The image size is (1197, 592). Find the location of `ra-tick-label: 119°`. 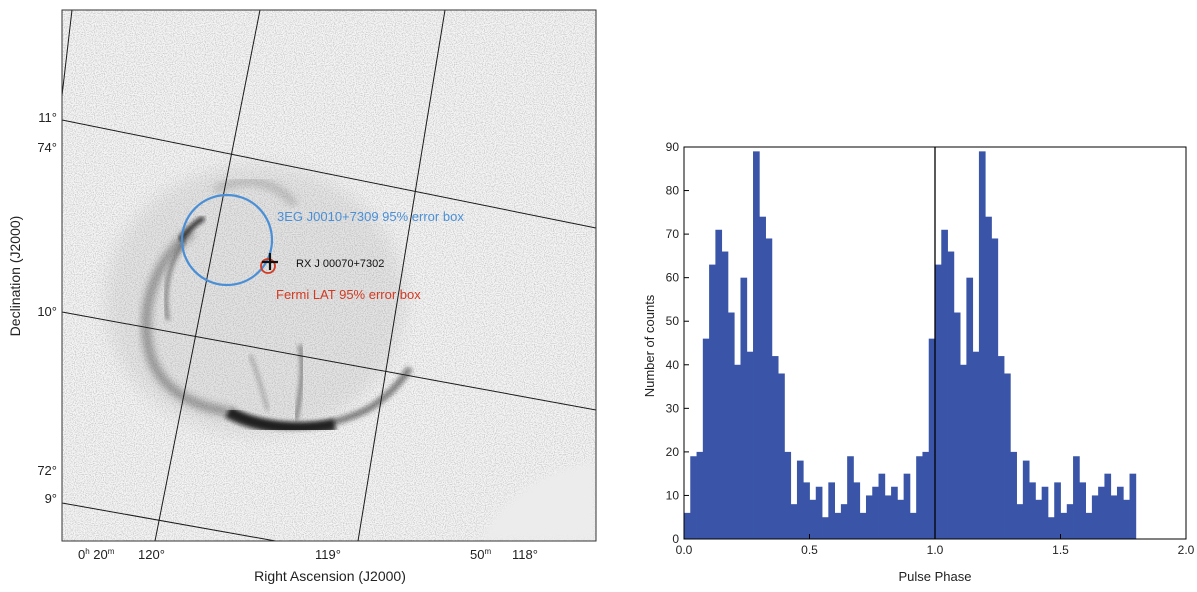

ra-tick-label: 119° is located at coordinates (328, 554).